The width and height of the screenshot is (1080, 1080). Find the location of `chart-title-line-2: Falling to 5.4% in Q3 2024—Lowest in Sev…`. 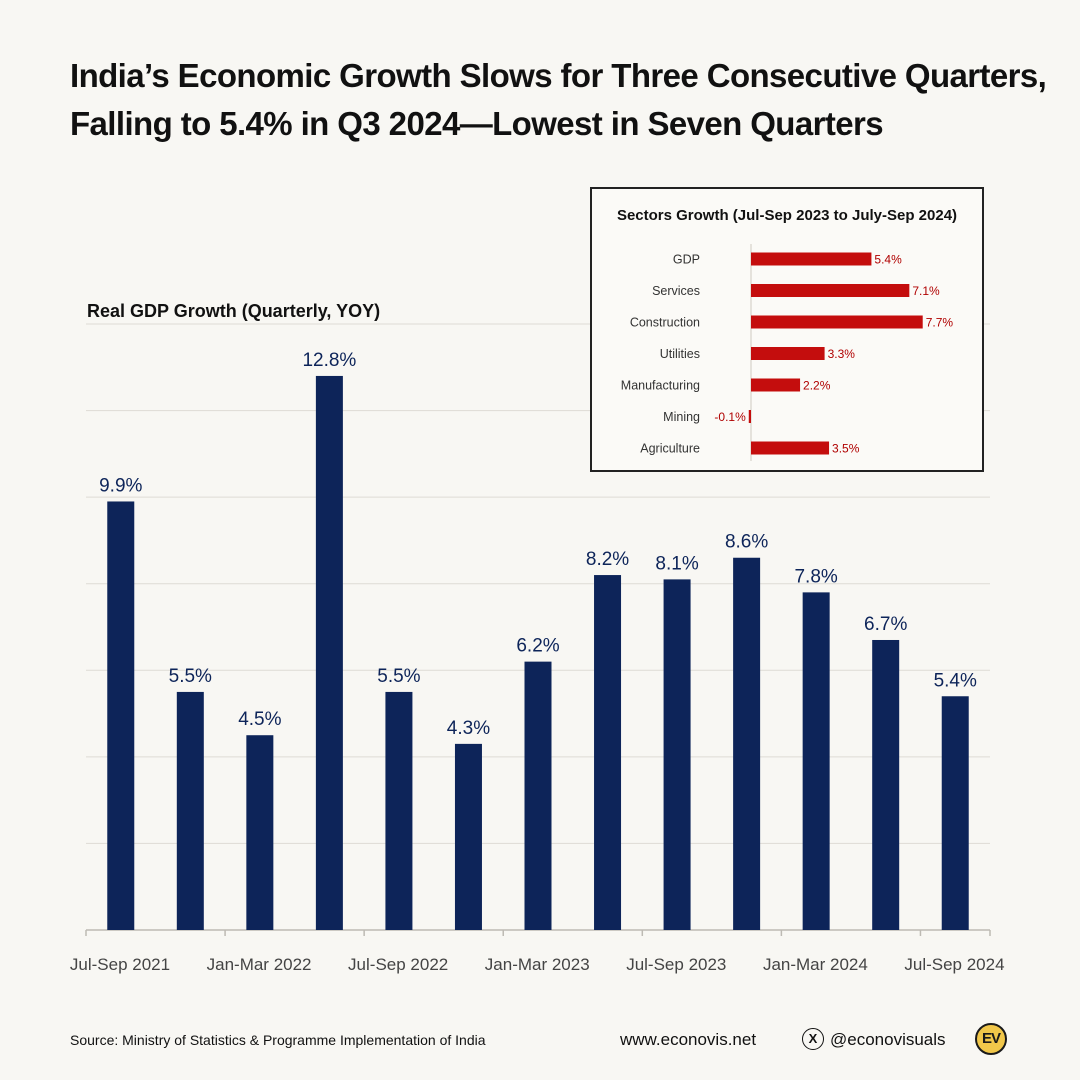

chart-title-line-2: Falling to 5.4% in Q3 2024—Lowest in Sev… is located at coordinates (477, 123).